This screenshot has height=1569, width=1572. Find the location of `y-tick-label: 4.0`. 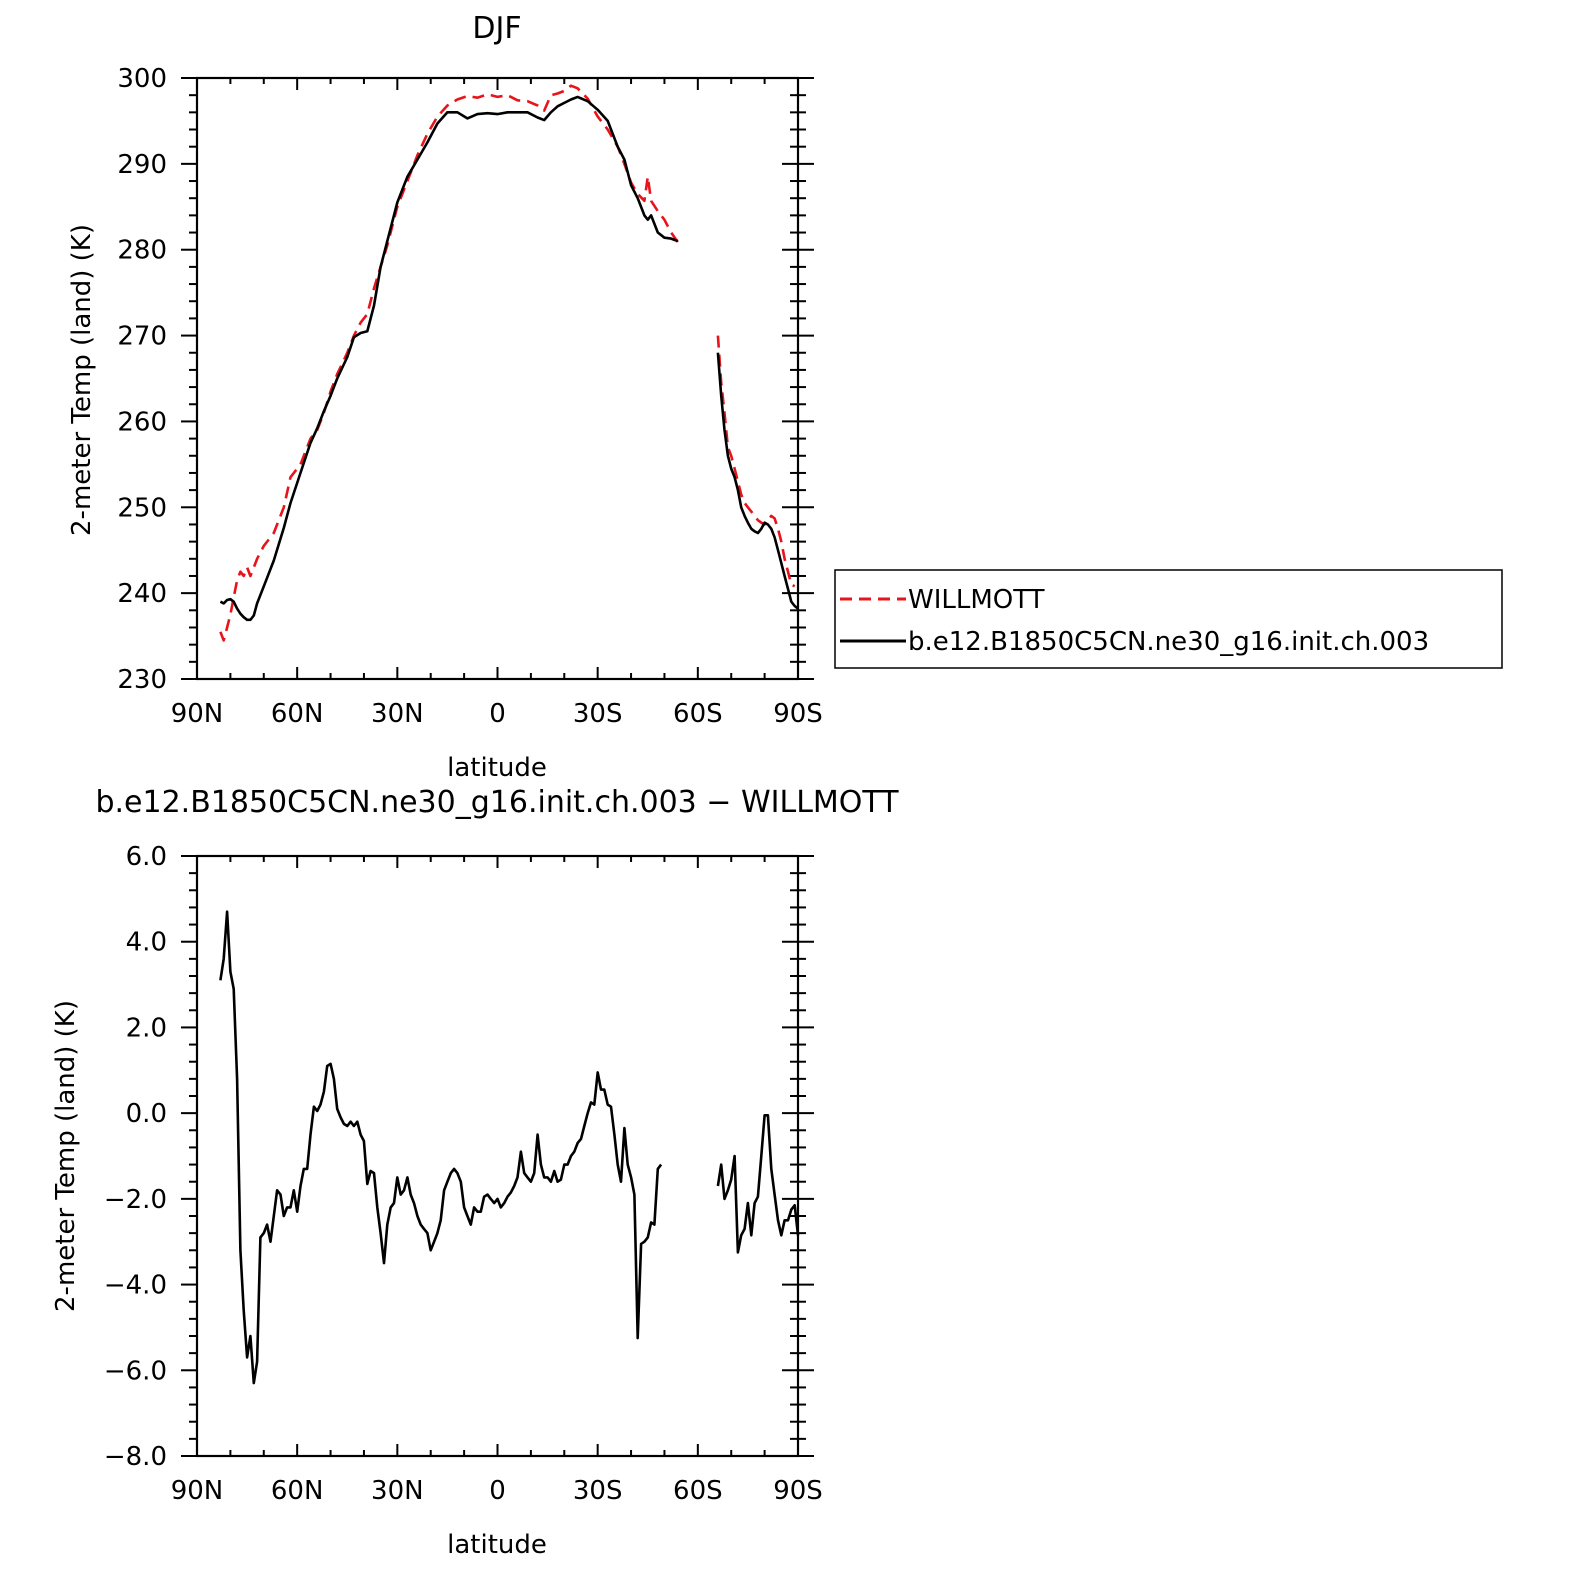

y-tick-label: 4.0 is located at coordinates (146, 943).